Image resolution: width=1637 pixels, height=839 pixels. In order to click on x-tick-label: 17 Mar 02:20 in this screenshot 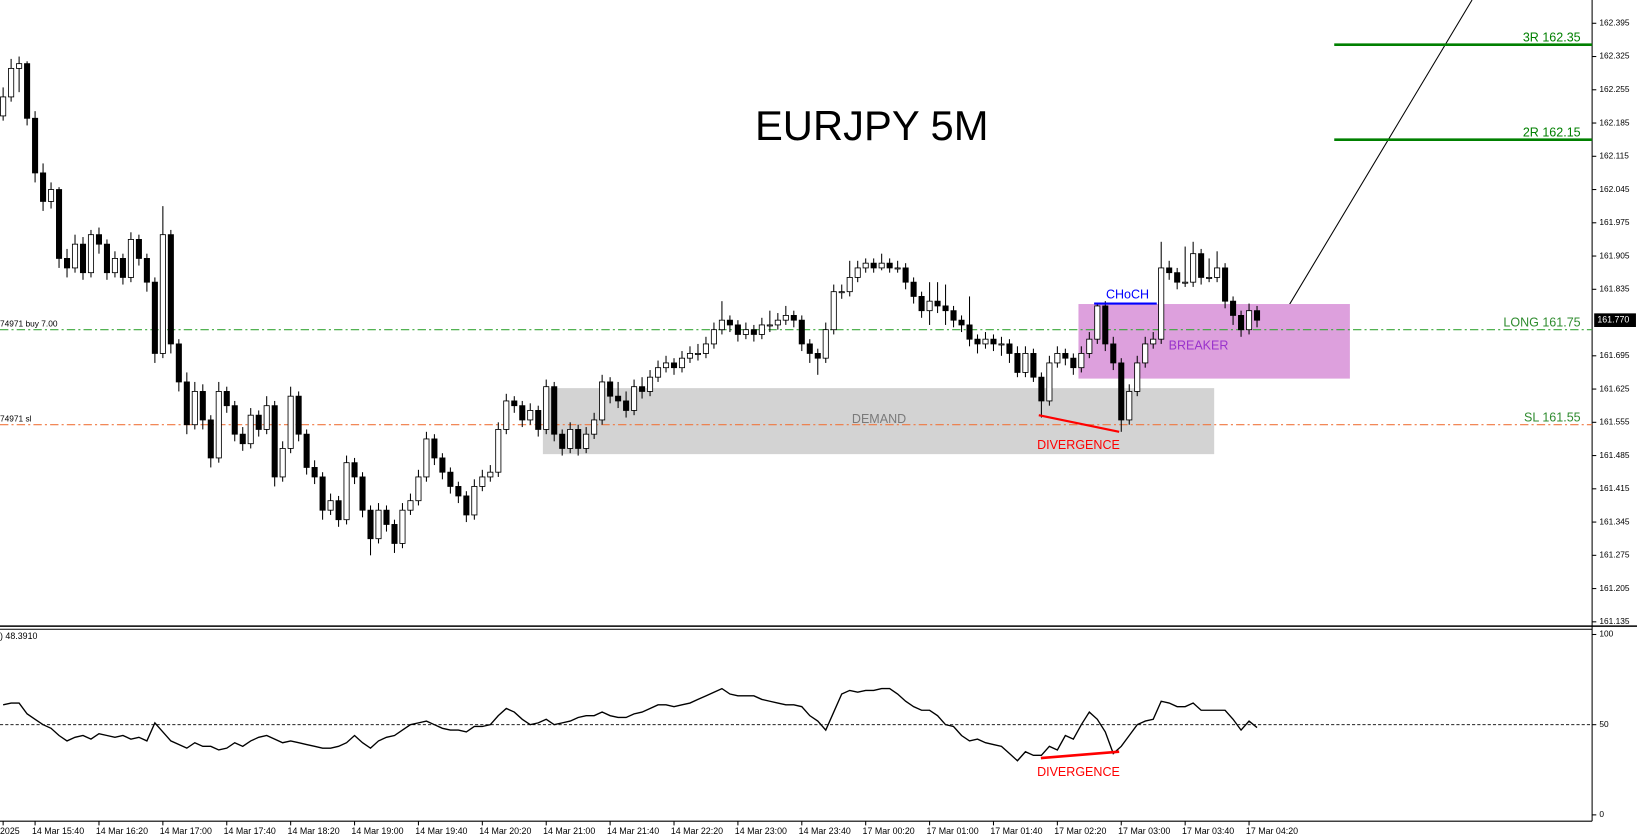, I will do `click(1080, 831)`.